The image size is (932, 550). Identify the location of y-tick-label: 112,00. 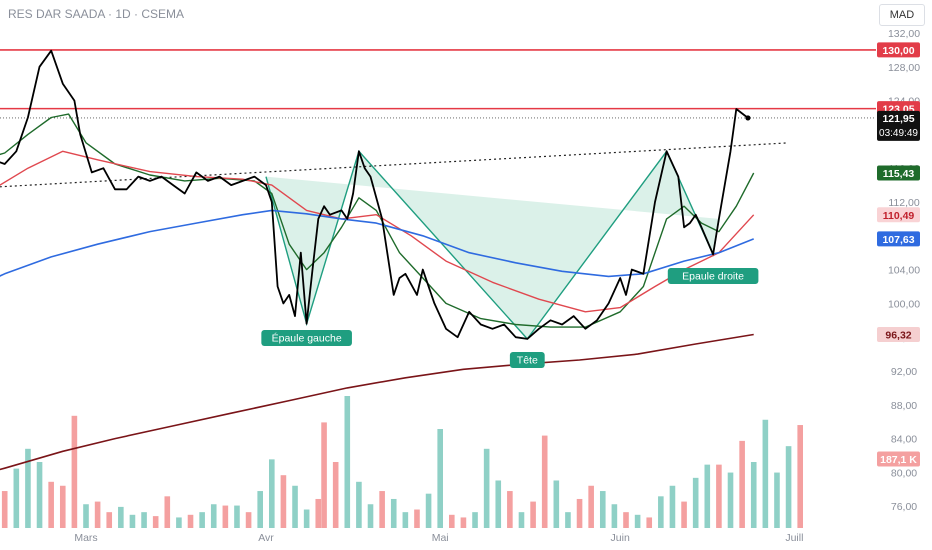
(903, 203).